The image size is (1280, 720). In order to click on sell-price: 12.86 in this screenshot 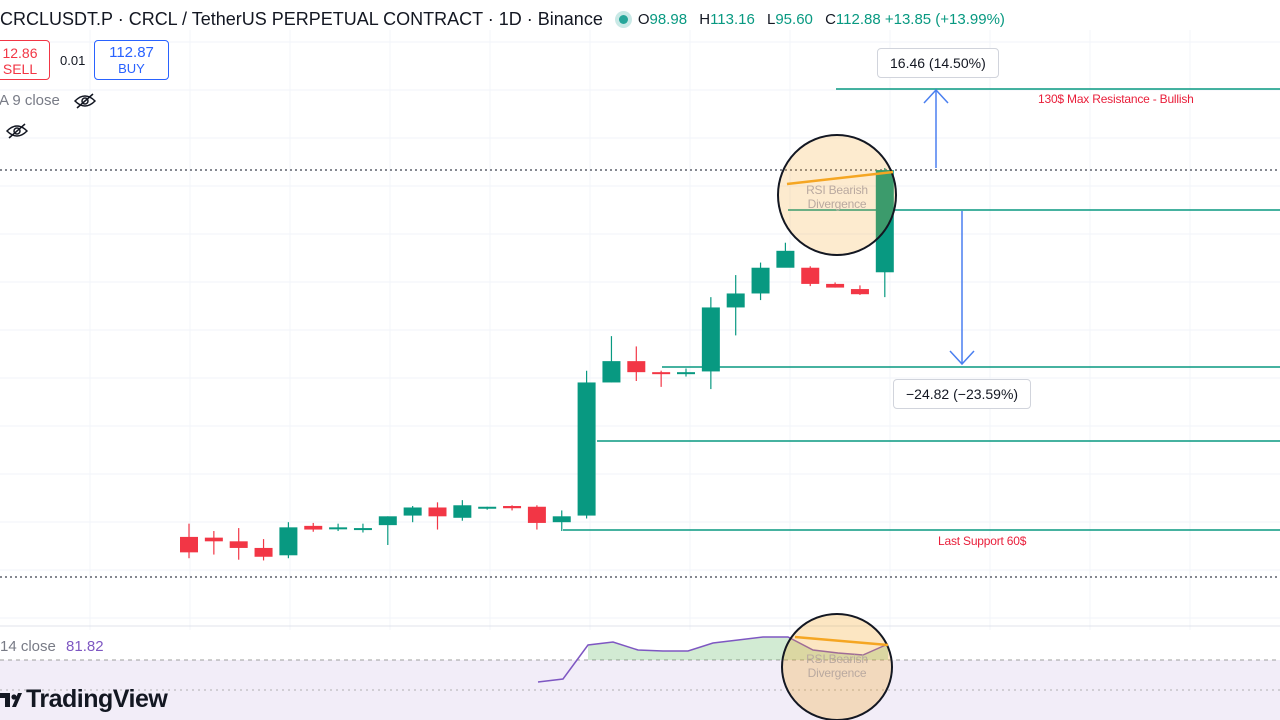, I will do `click(20, 53)`.